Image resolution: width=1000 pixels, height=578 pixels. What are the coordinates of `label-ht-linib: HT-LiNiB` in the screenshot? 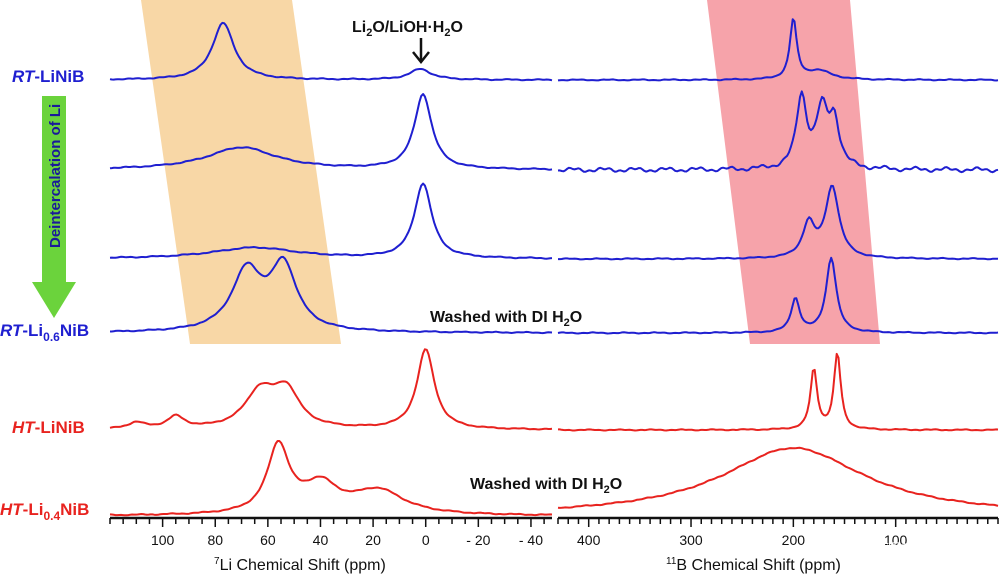 It's located at (48, 427).